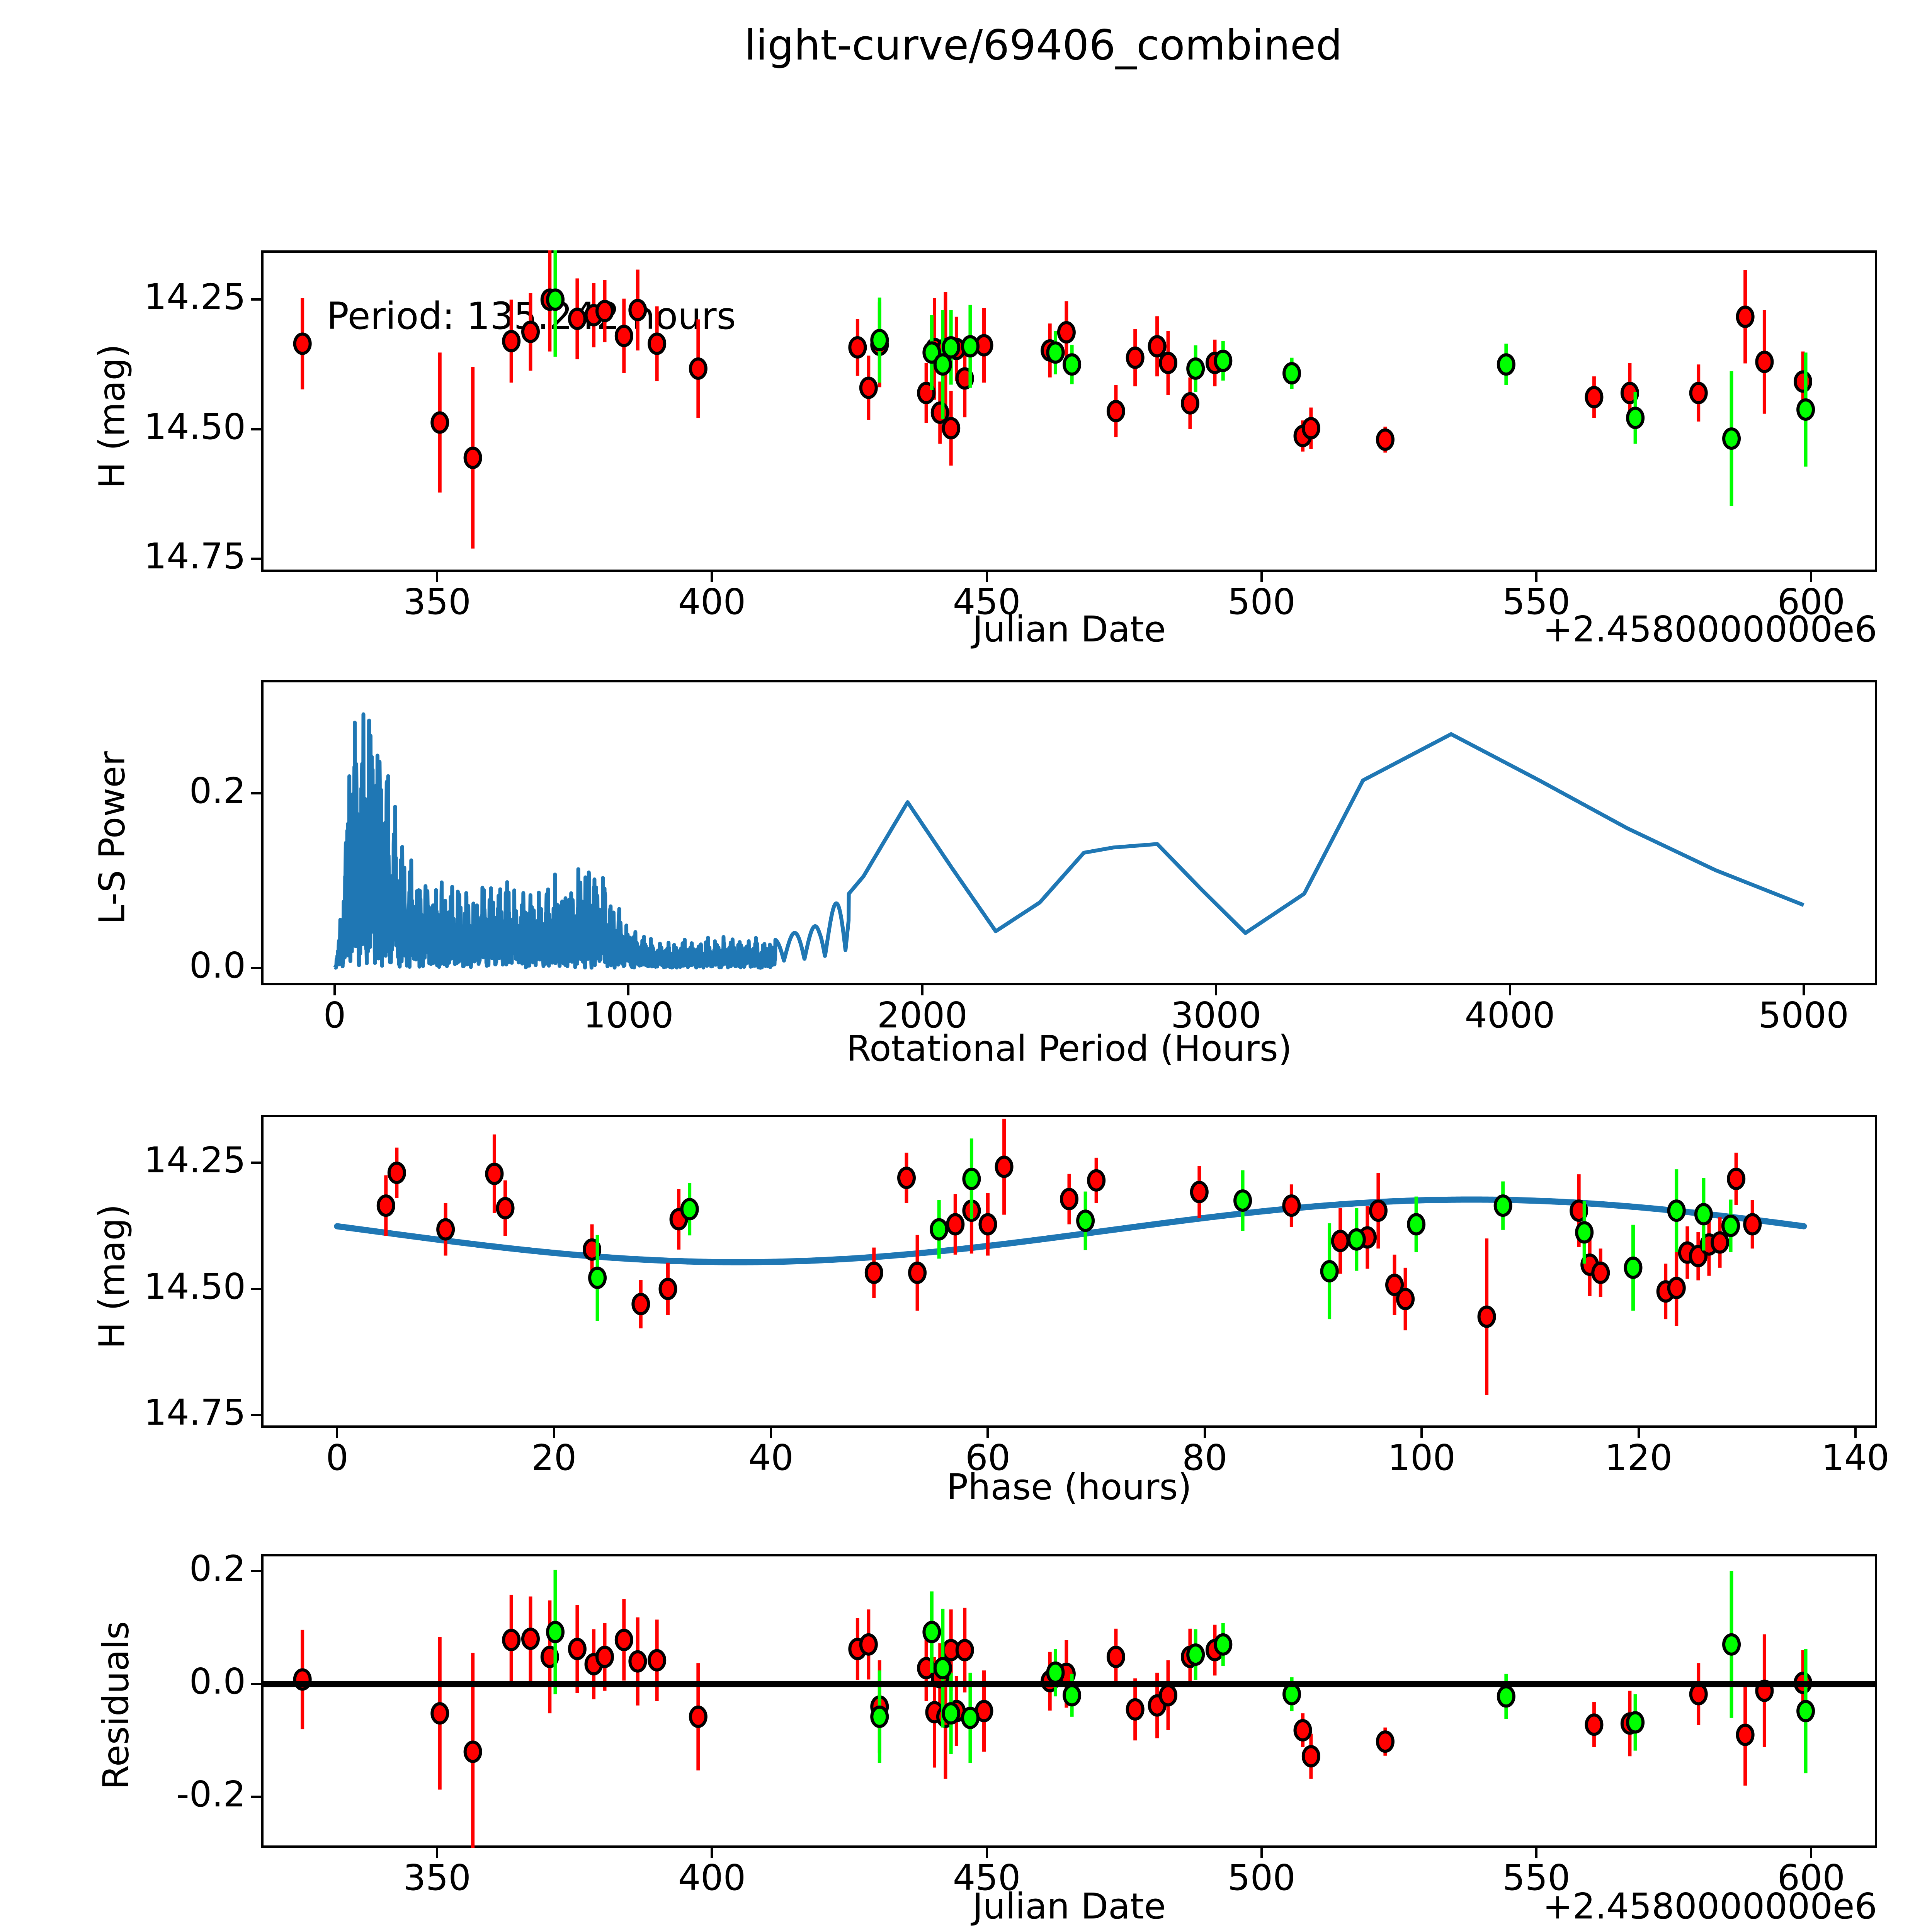  What do you see at coordinates (554, 1458) in the screenshot?
I see `x-tick-label: 20` at bounding box center [554, 1458].